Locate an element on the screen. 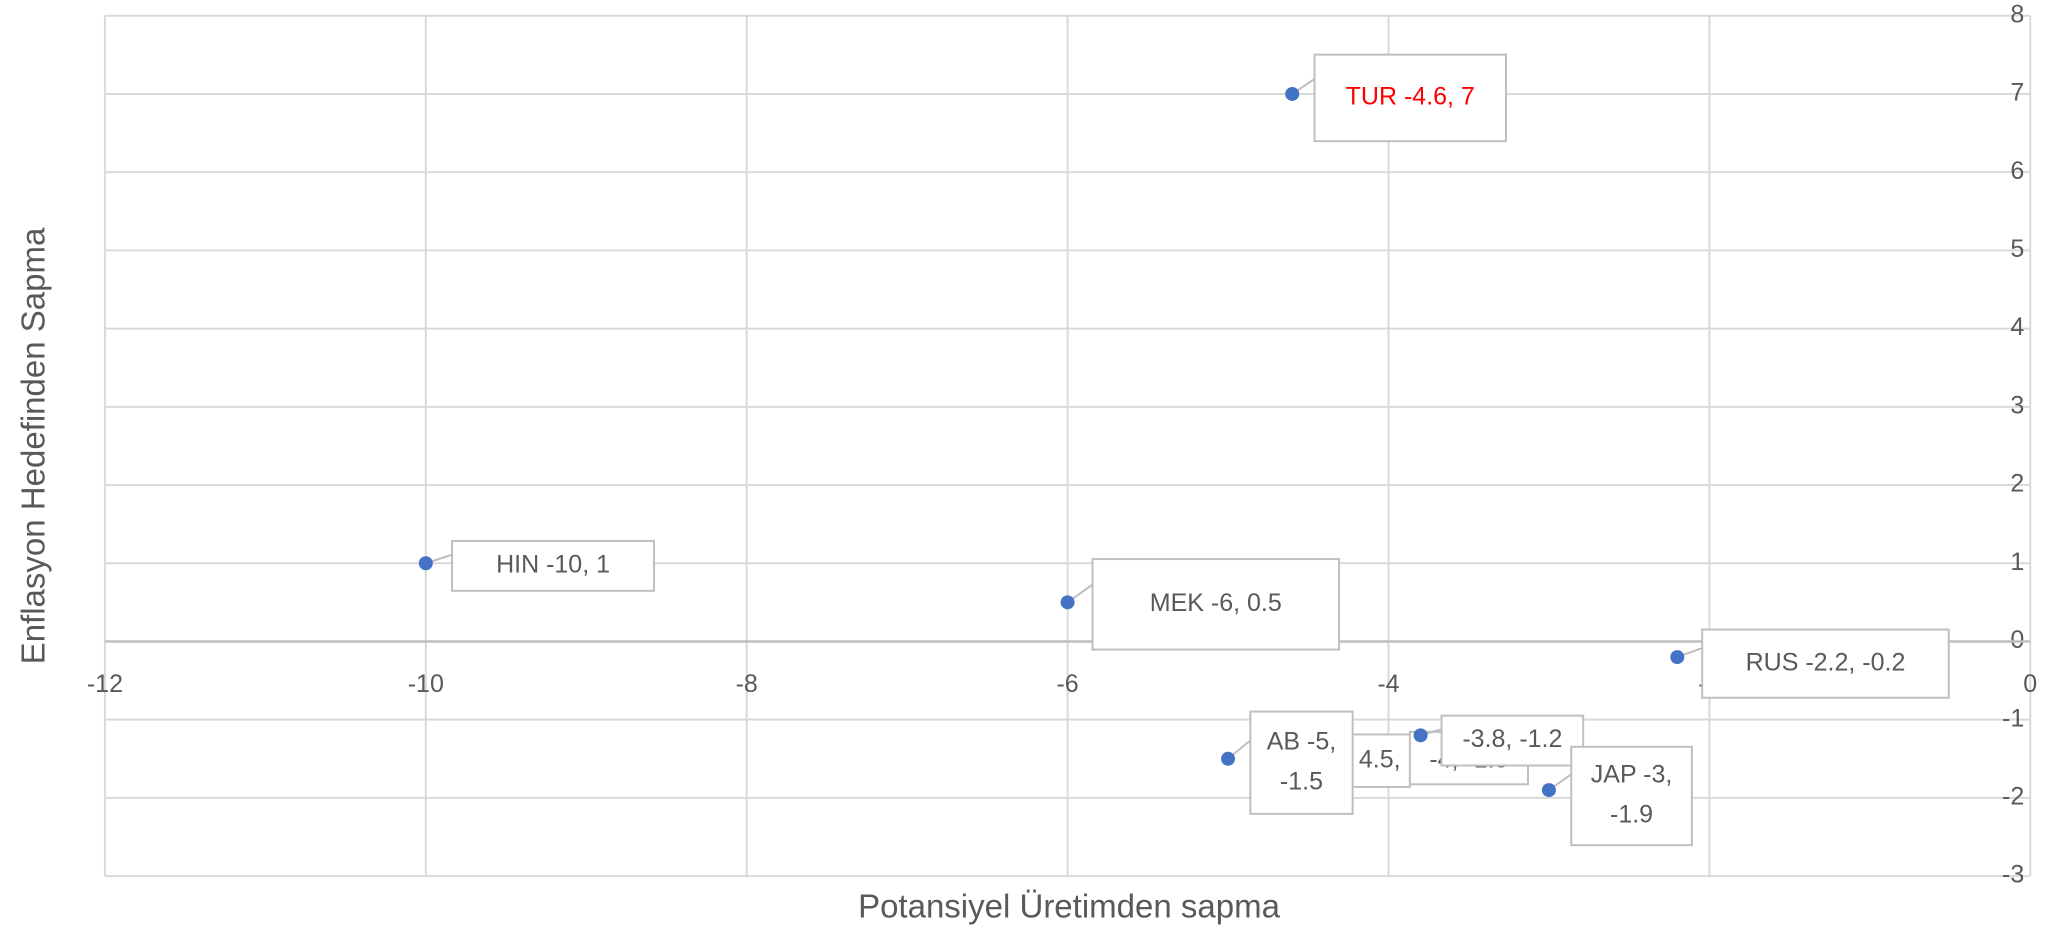  data-label: TUR -4.6, 7 is located at coordinates (1410, 96).